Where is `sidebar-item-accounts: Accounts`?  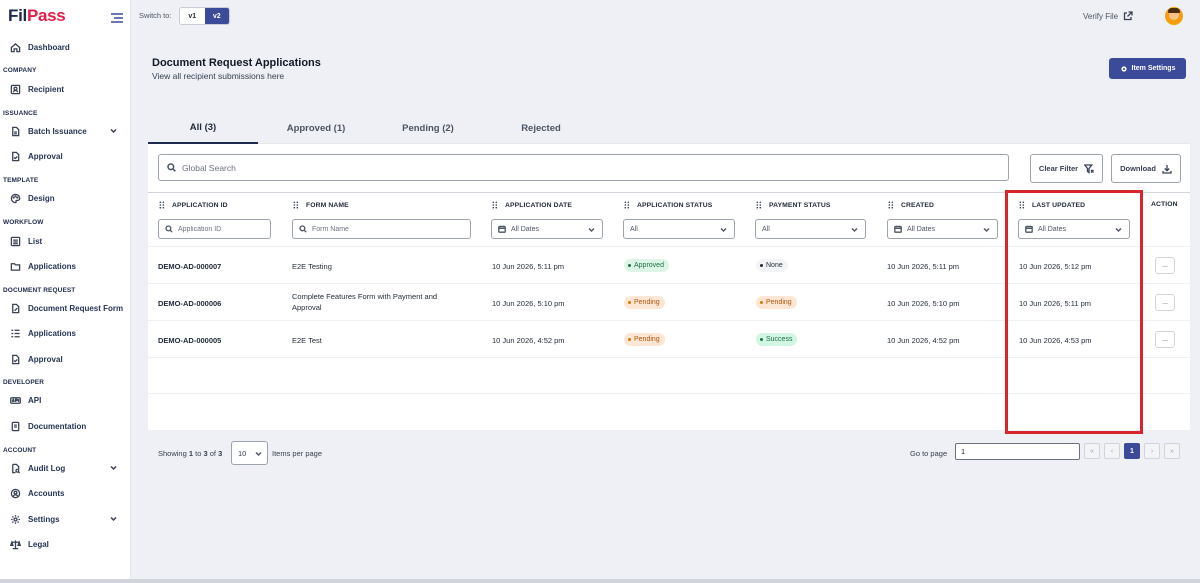
sidebar-item-accounts: Accounts is located at coordinates (68, 493).